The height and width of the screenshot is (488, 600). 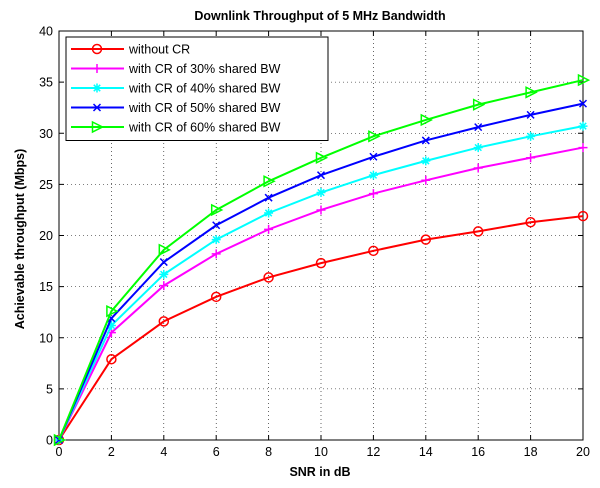 What do you see at coordinates (531, 452) in the screenshot?
I see `x-tick-label: 18` at bounding box center [531, 452].